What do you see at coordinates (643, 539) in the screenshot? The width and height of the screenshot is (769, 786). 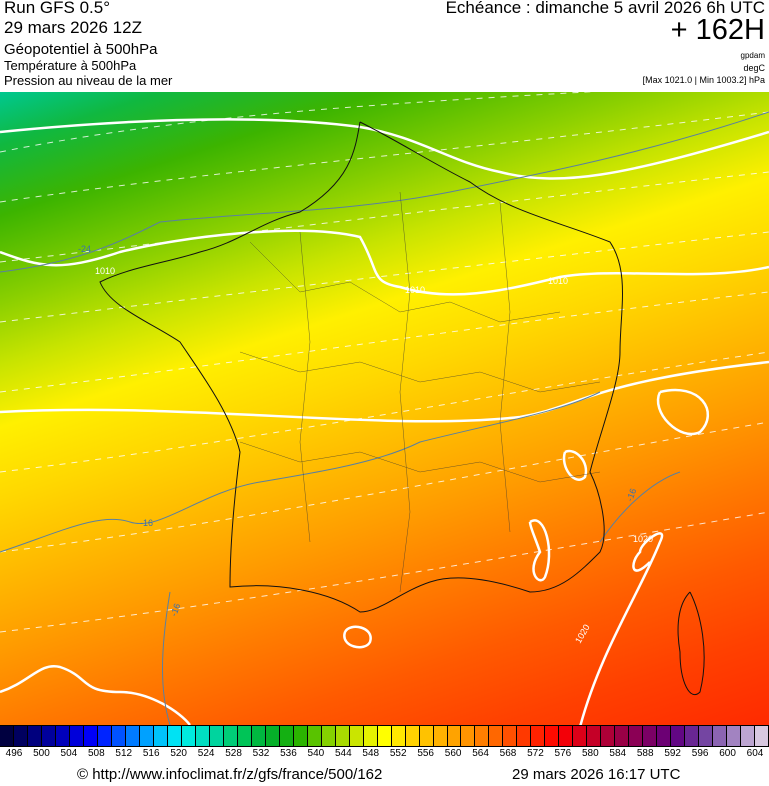 I see `isobar-label: 1020` at bounding box center [643, 539].